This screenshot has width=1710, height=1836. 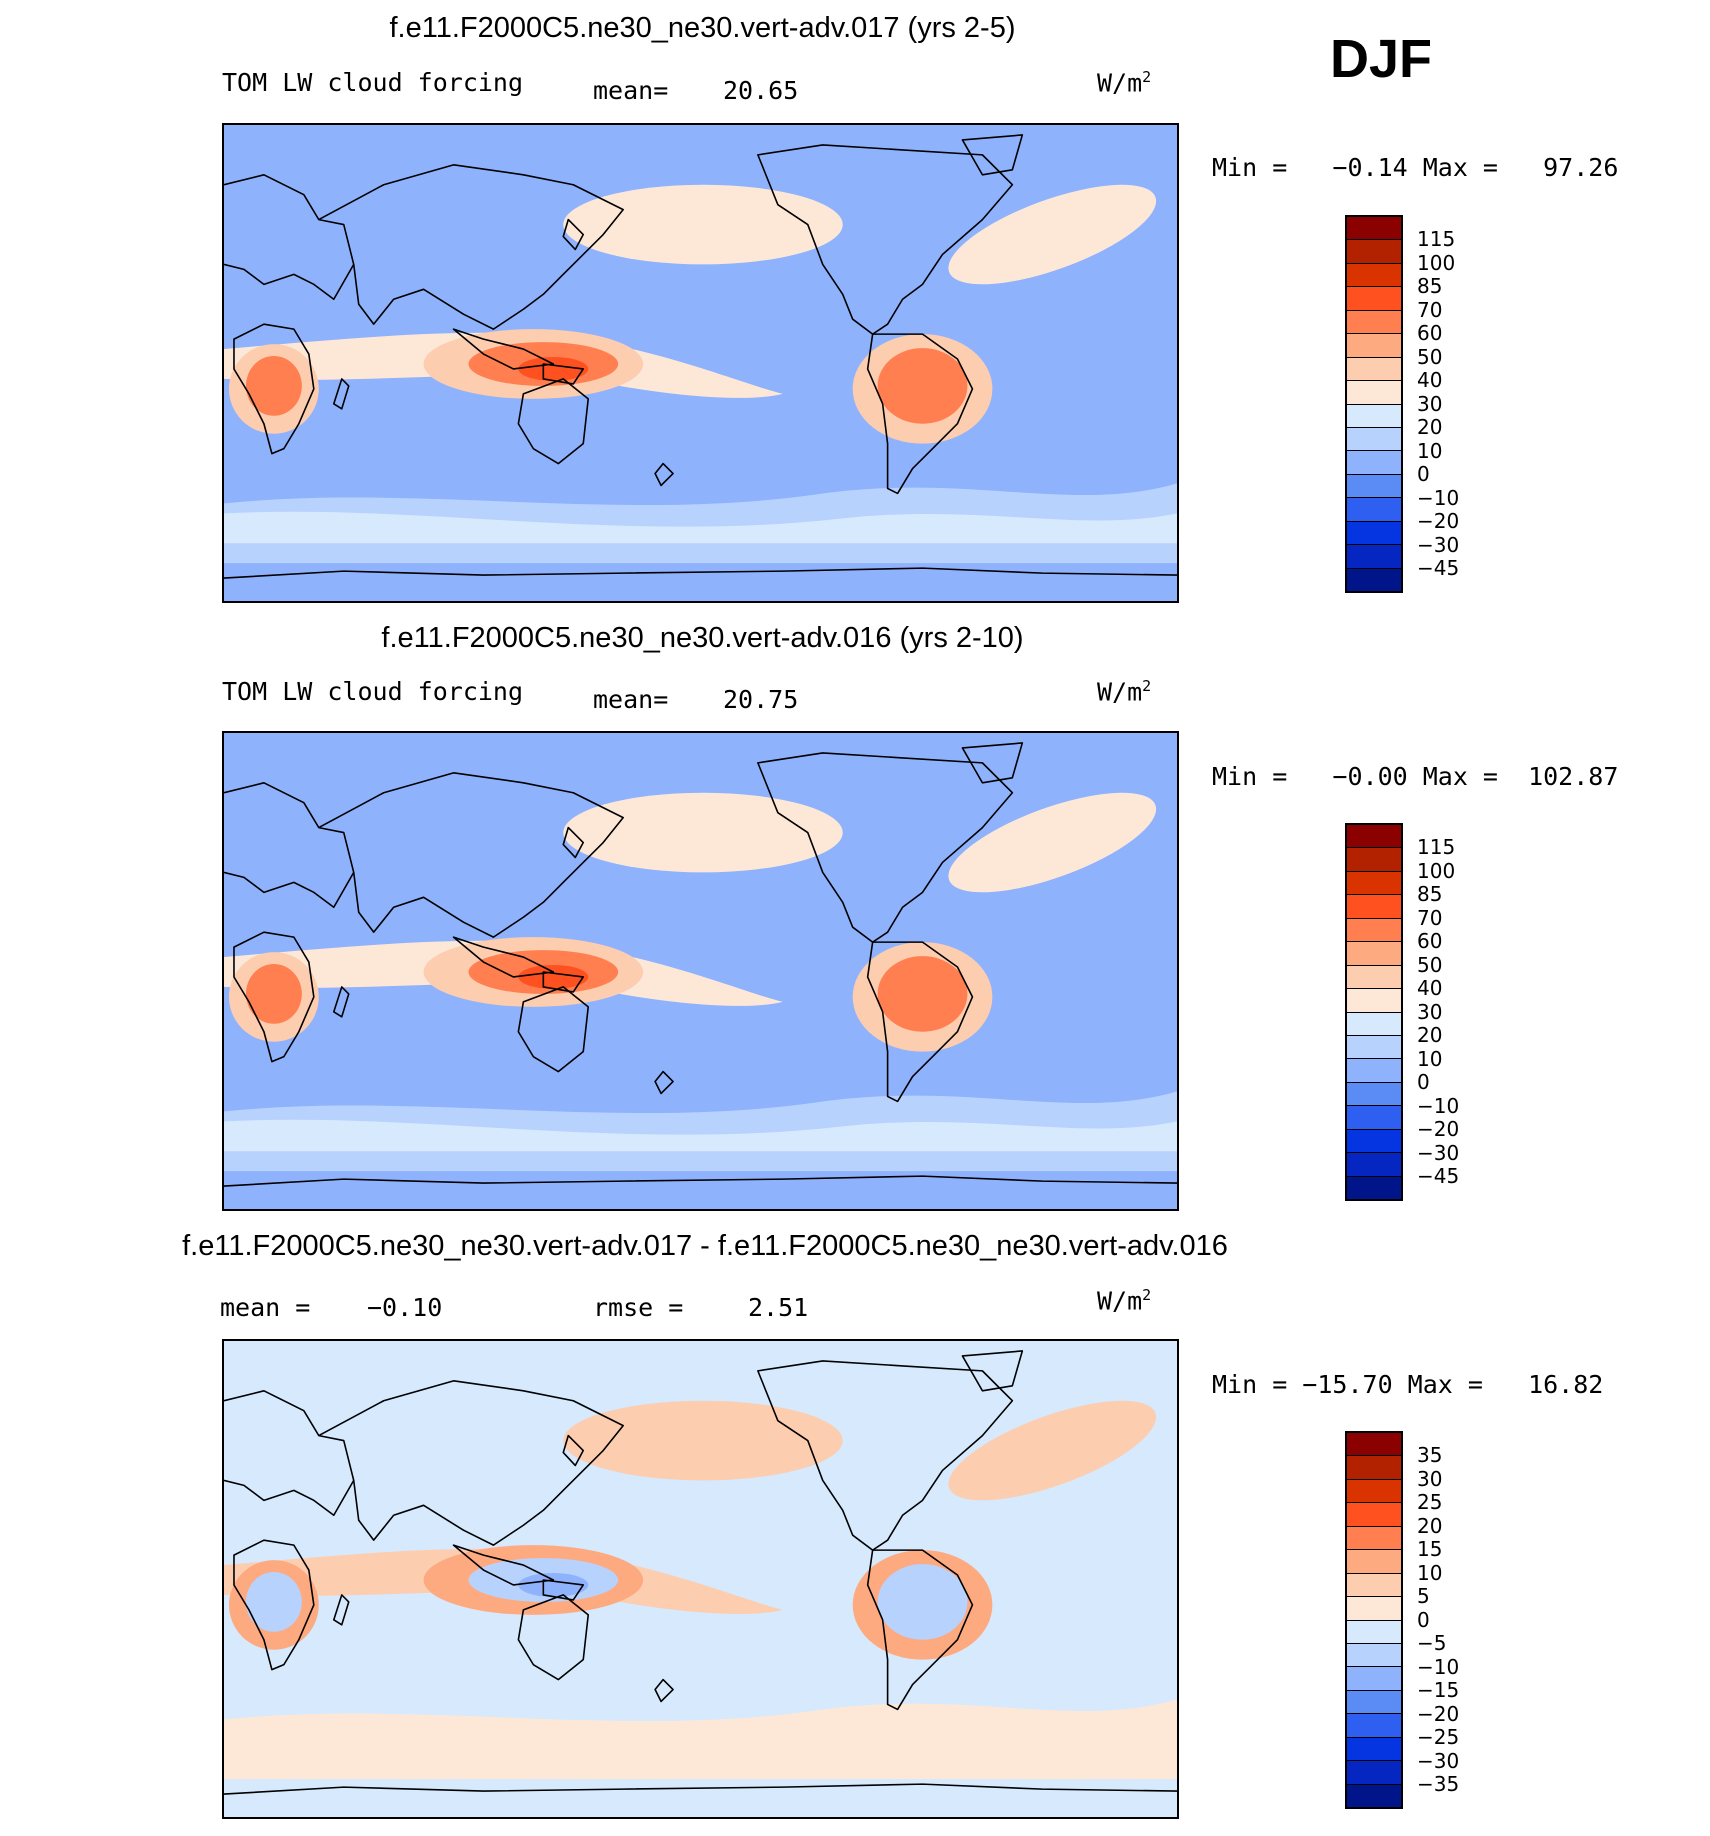 What do you see at coordinates (700, 363) in the screenshot?
I see `panel-1-map` at bounding box center [700, 363].